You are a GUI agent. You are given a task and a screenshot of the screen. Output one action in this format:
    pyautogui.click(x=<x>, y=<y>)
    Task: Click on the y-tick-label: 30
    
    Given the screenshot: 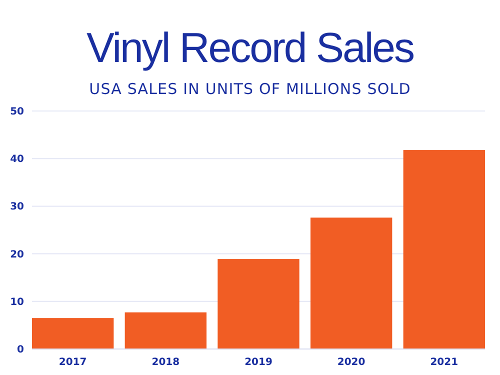 What is the action you would take?
    pyautogui.click(x=17, y=207)
    